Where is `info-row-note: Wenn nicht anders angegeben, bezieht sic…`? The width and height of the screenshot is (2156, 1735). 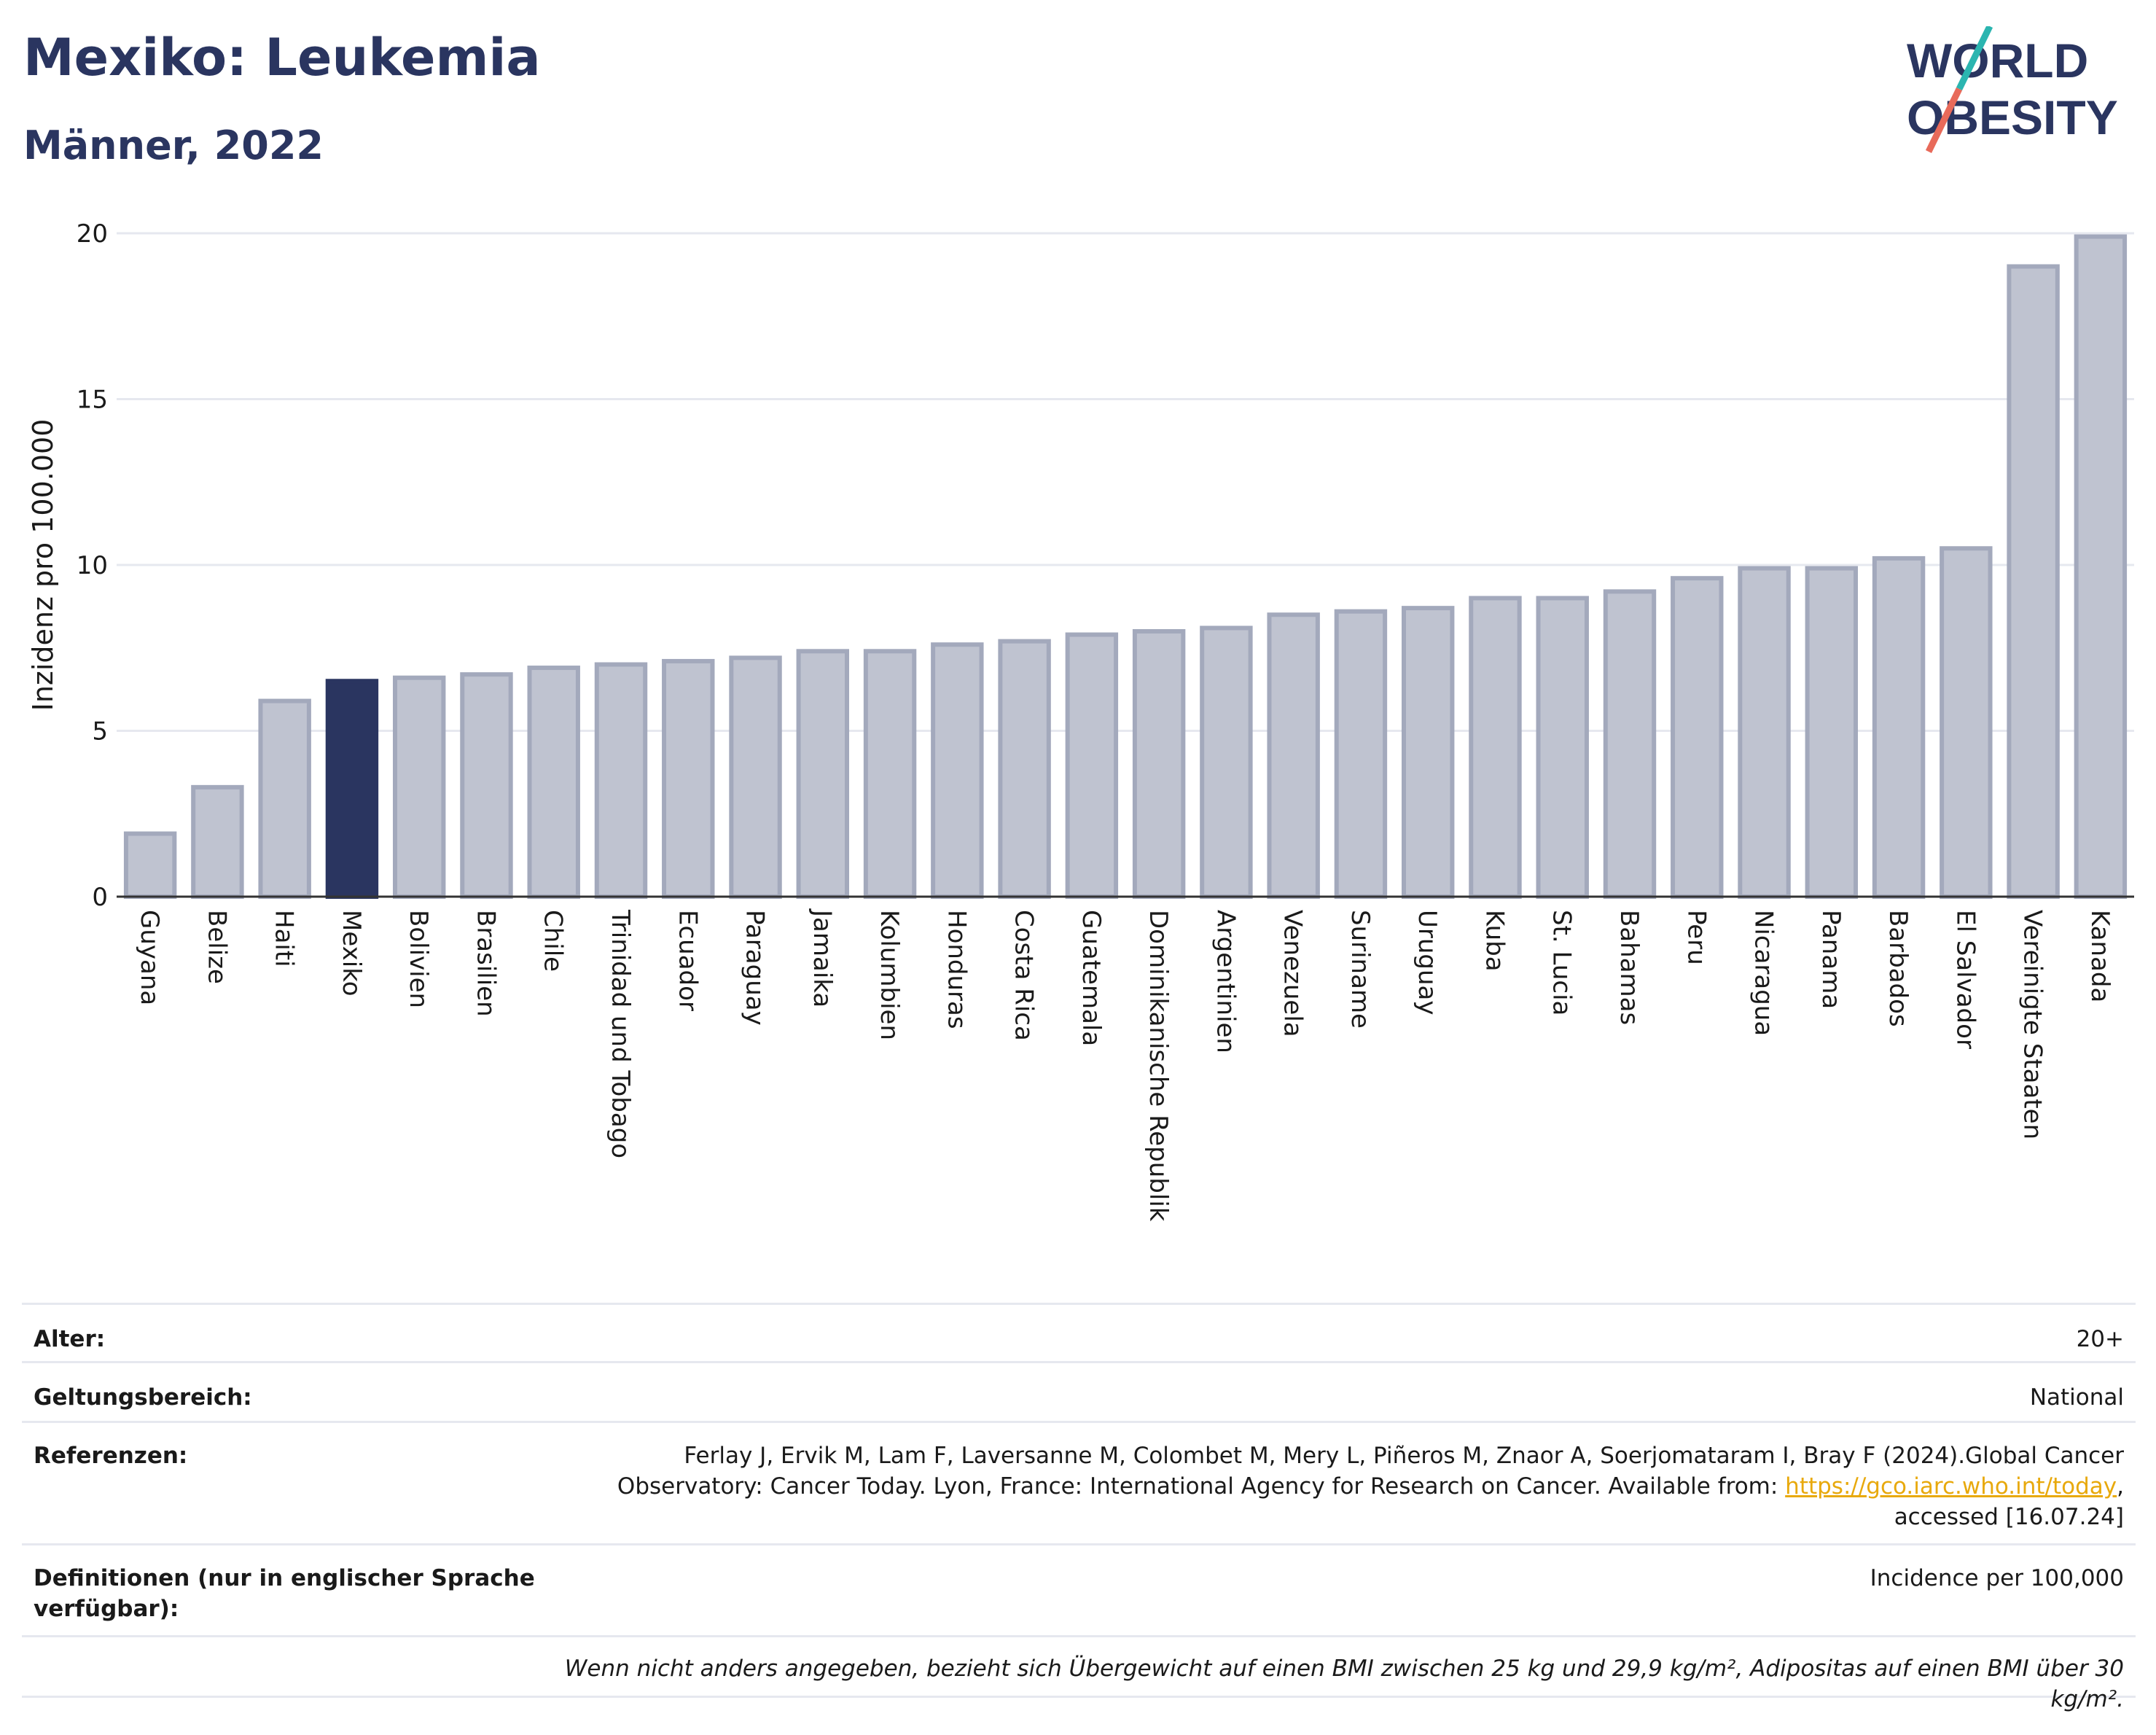
info-row-note: Wenn nicht anders angegeben, bezieht sic… is located at coordinates (1079, 1673).